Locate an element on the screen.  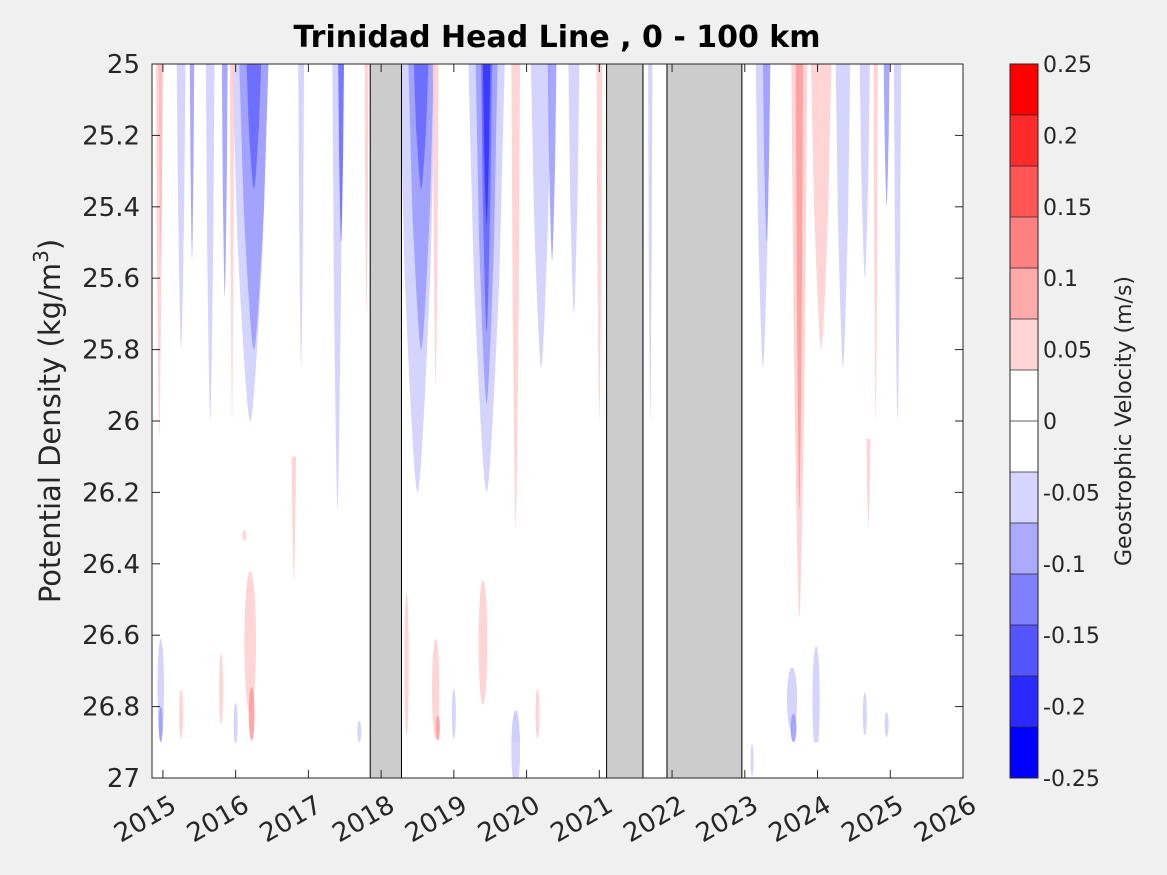
bottom-no-data-band is located at coordinates (557, 760).